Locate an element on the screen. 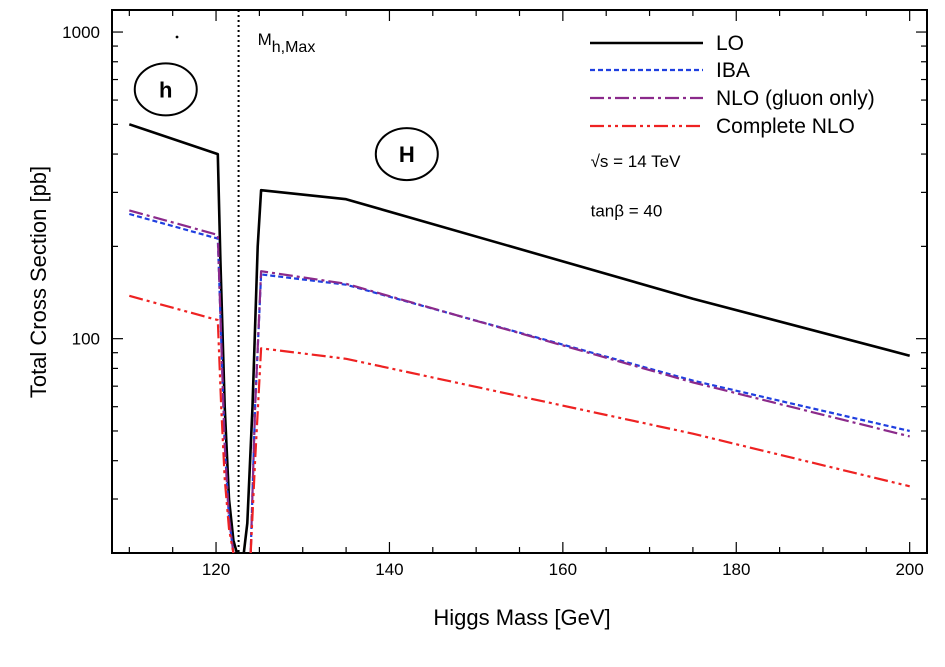 The height and width of the screenshot is (667, 945). region-label: H is located at coordinates (407, 154).